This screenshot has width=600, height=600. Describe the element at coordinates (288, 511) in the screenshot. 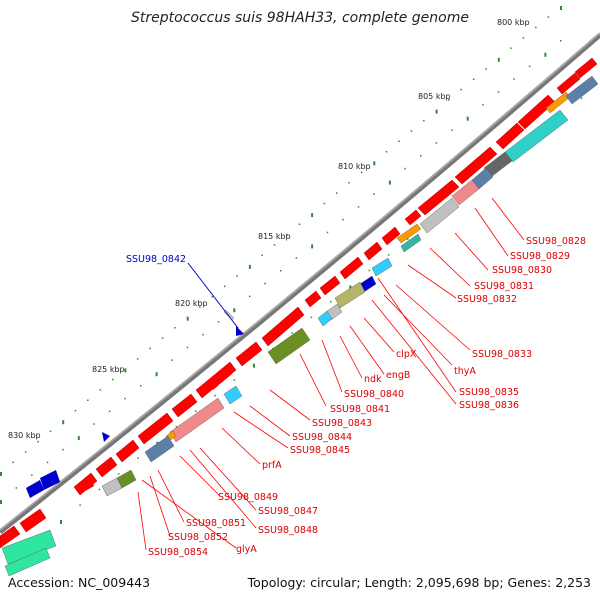

I see `gene-label: SSU98_0847` at that location.